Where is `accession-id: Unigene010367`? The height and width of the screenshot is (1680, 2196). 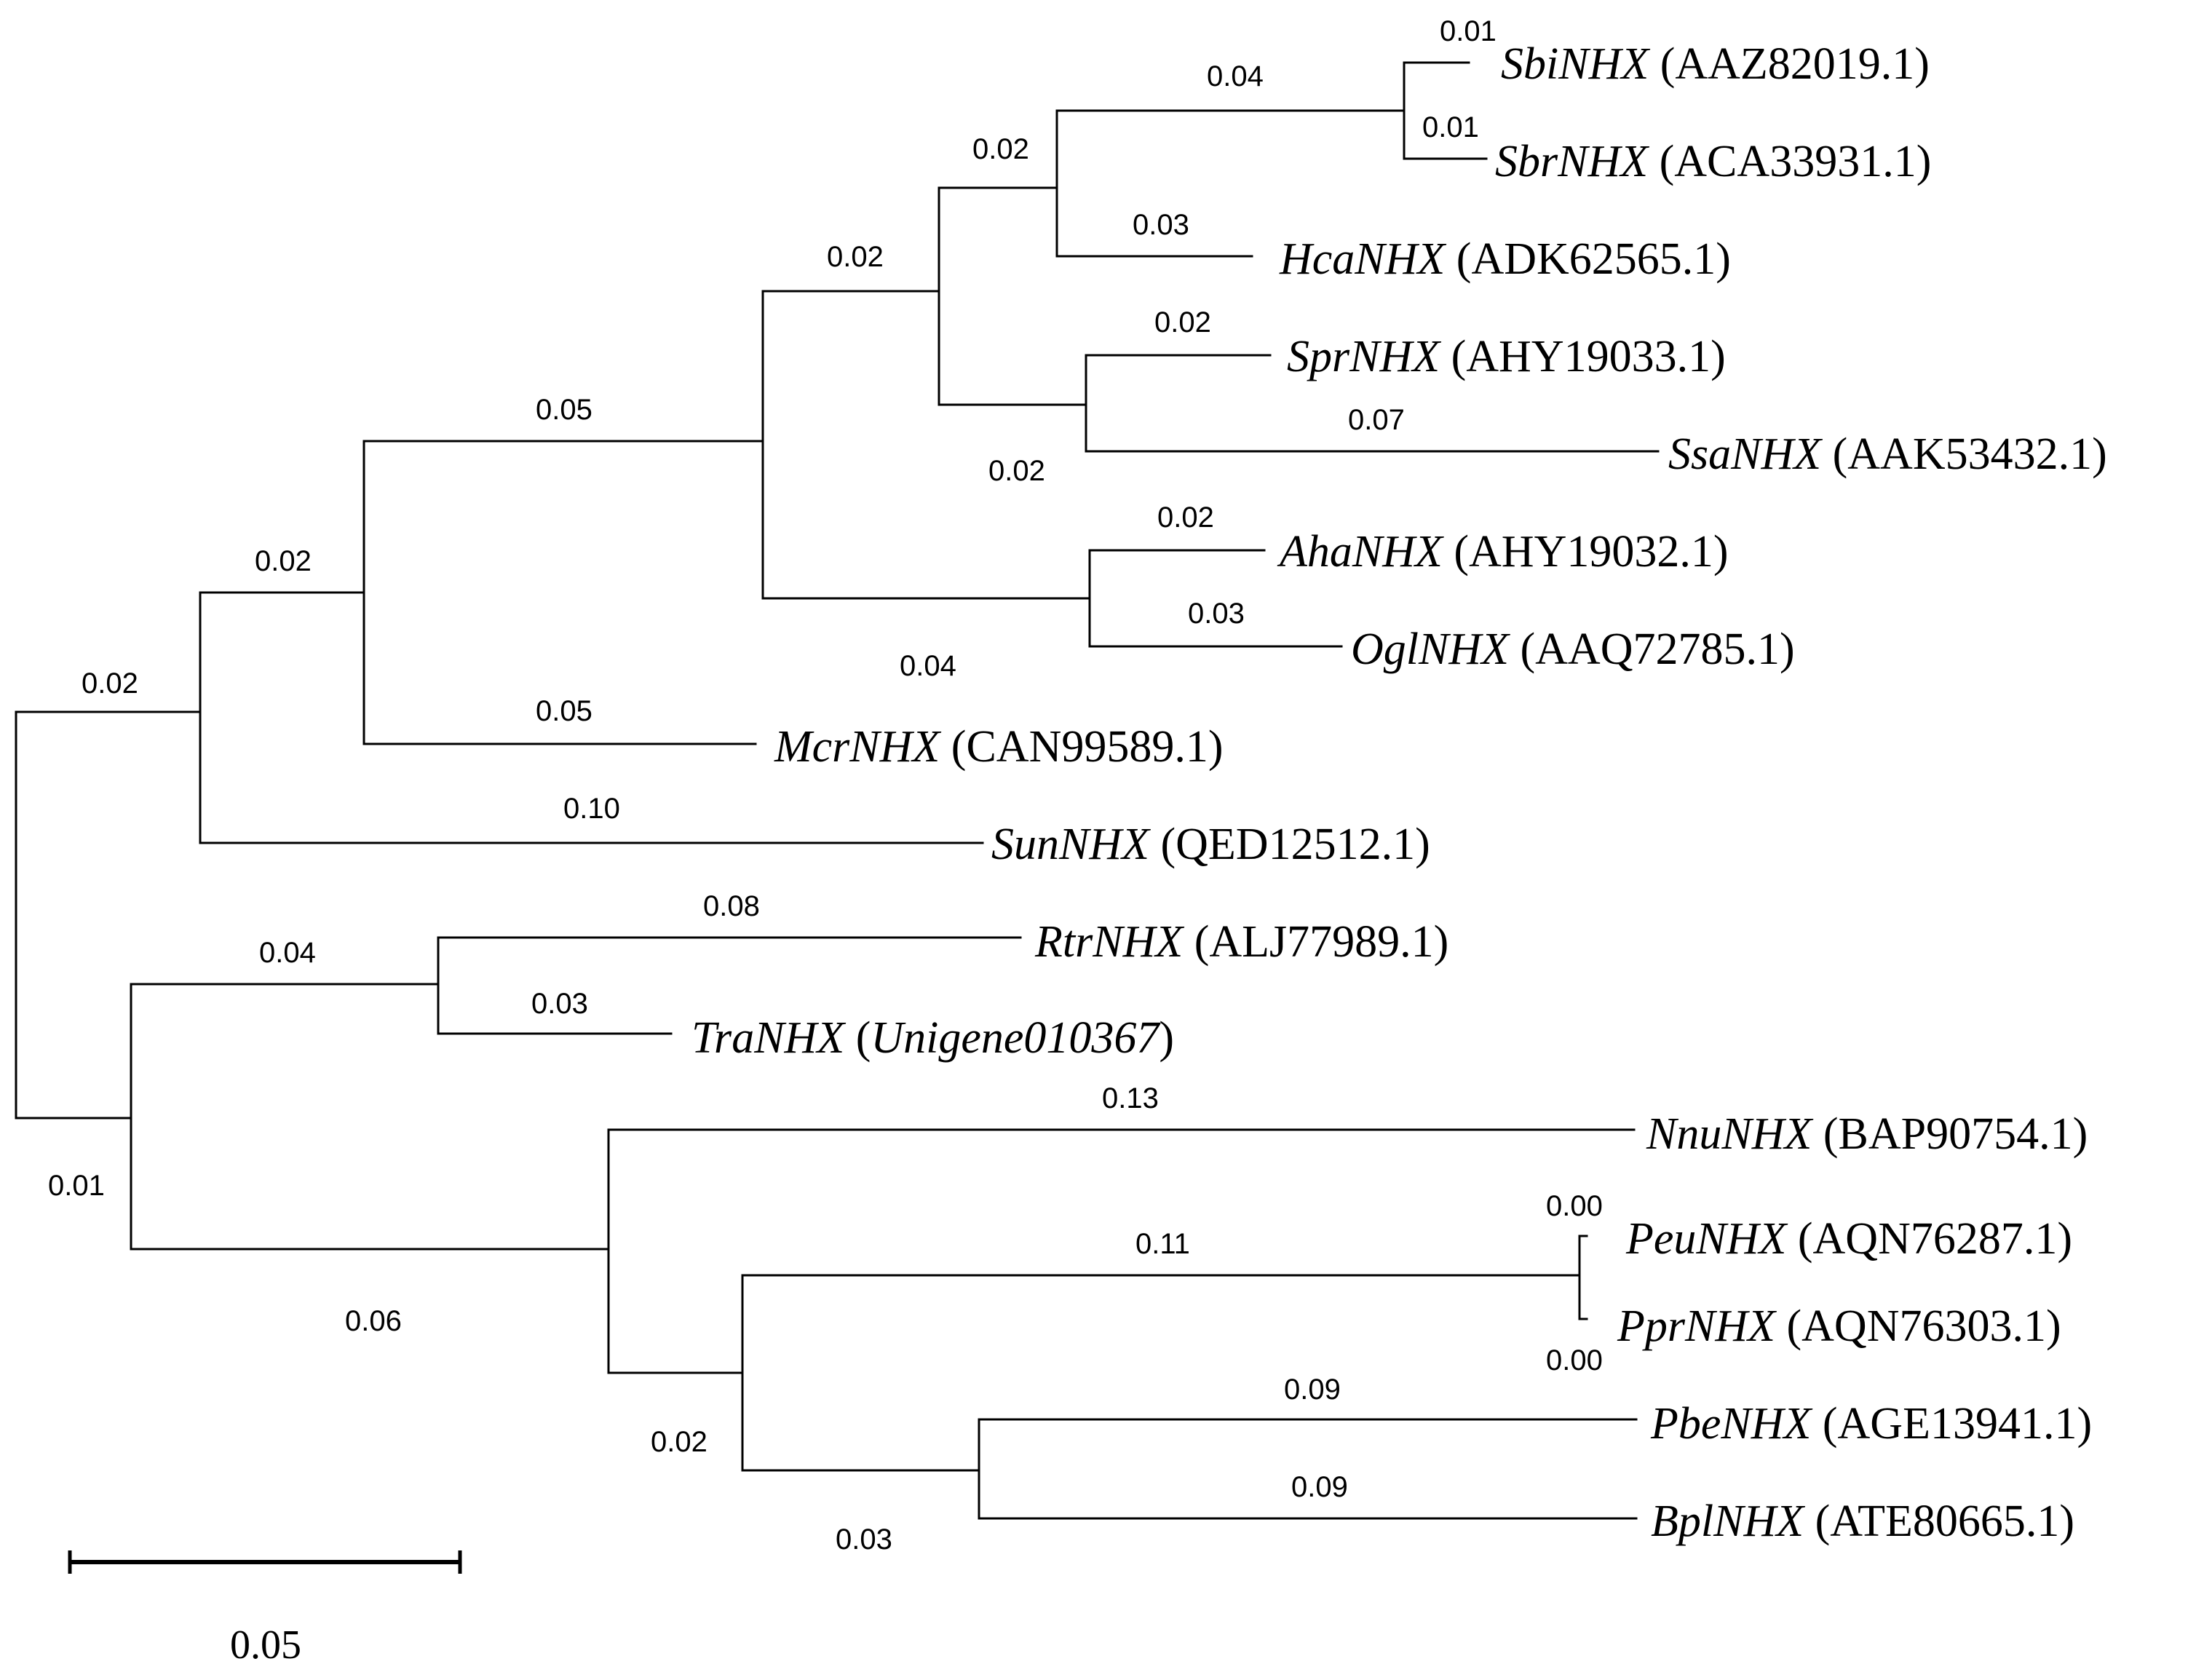 accession-id: Unigene010367 is located at coordinates (1016, 1038).